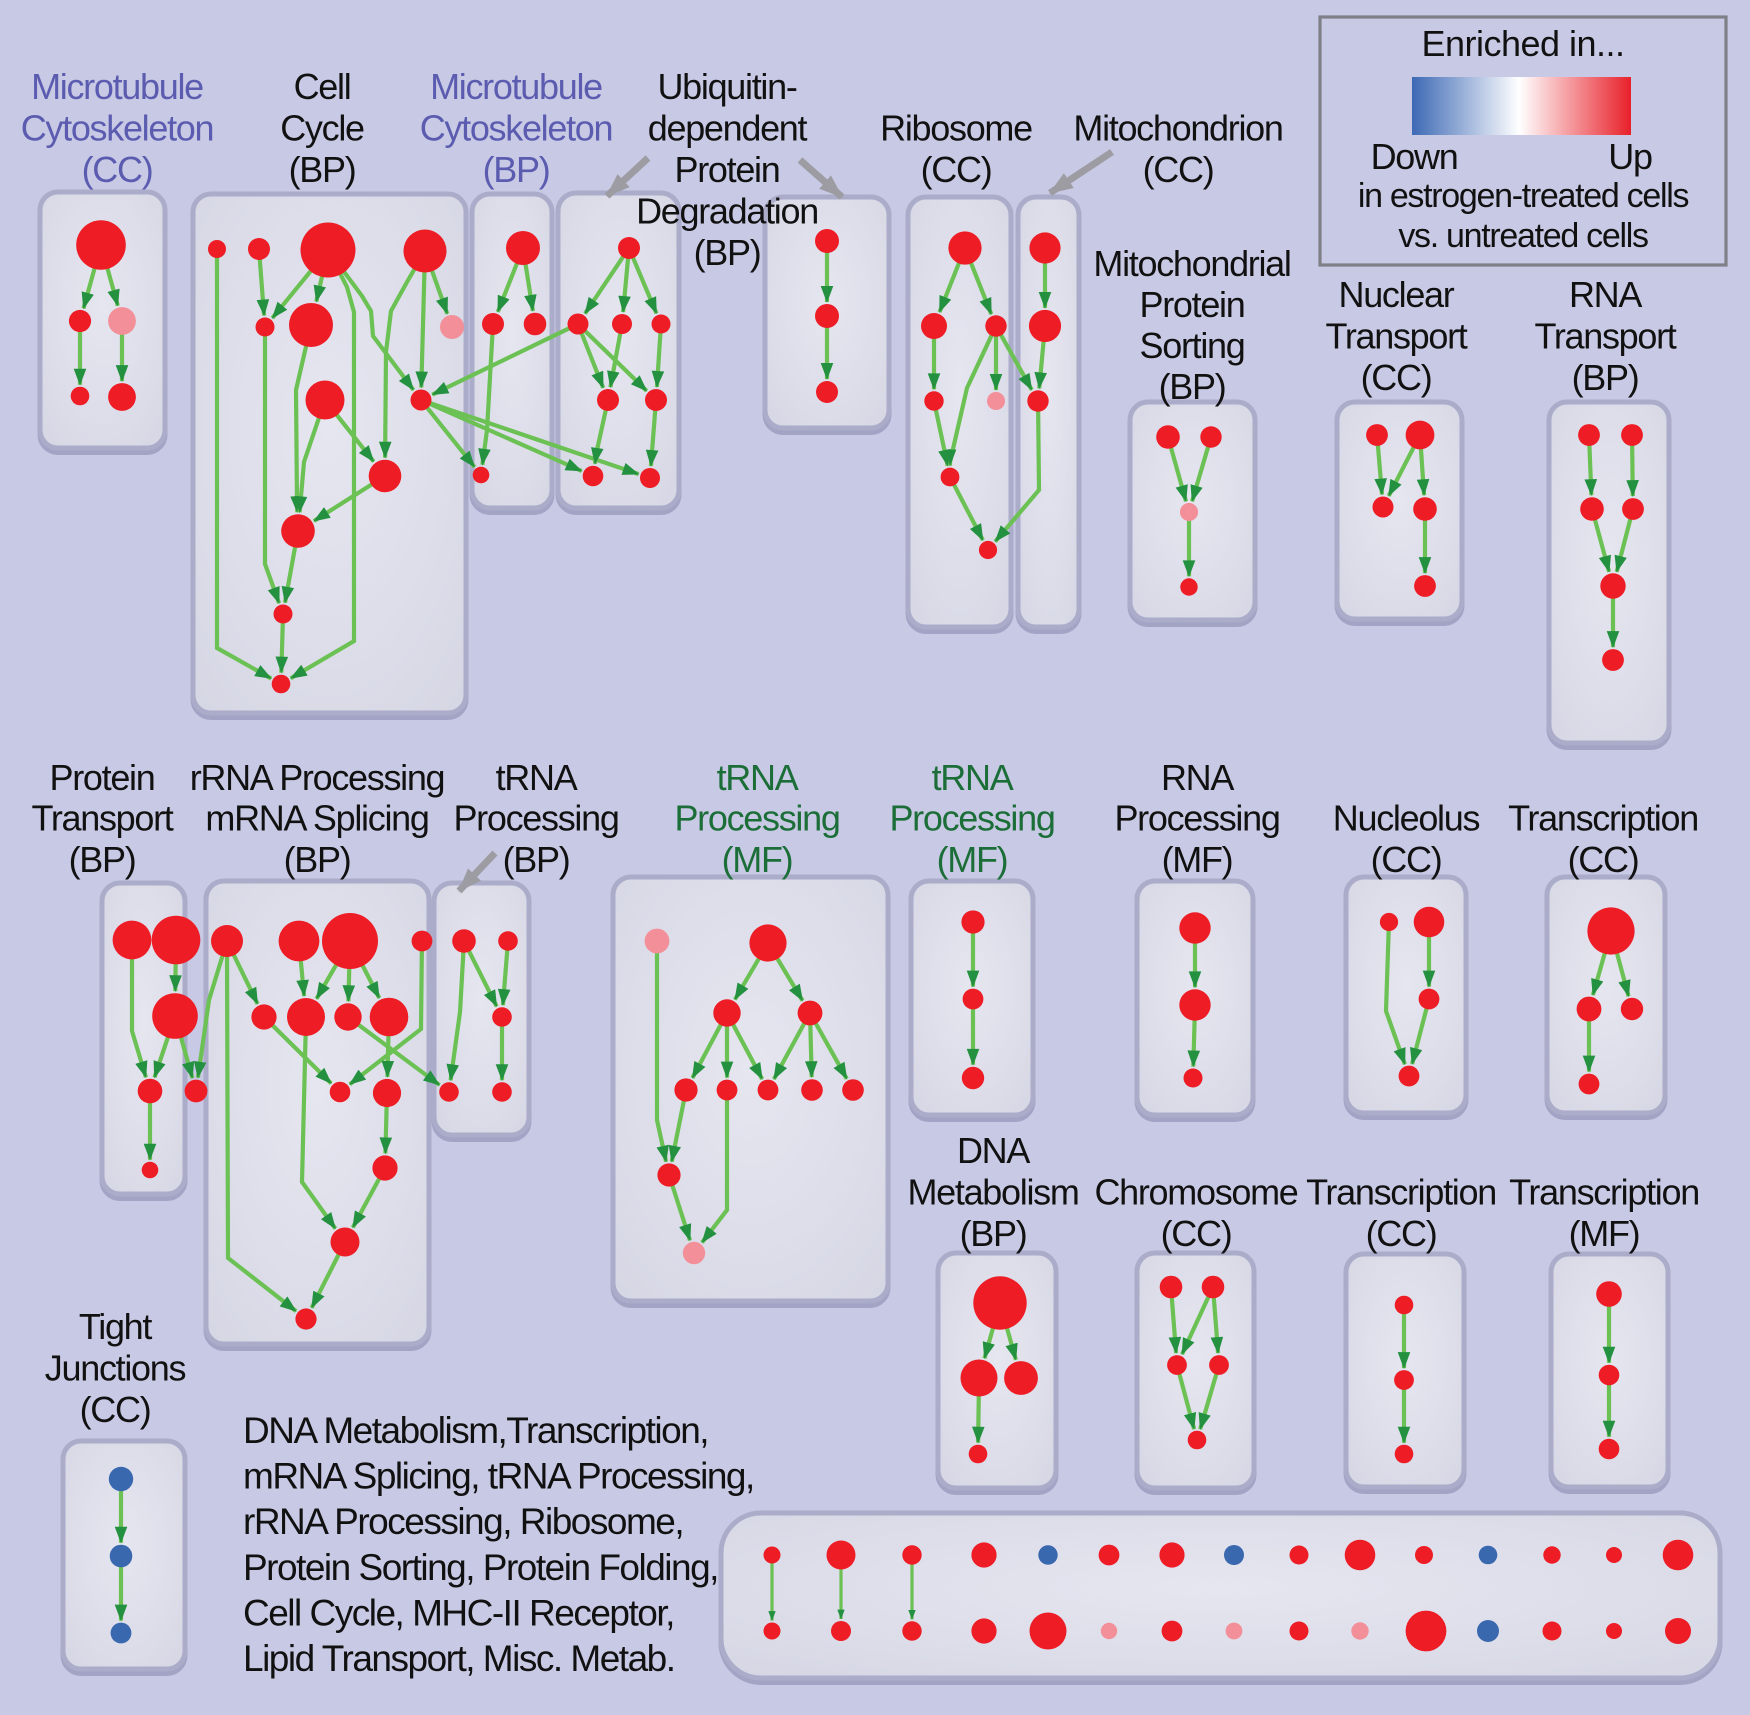  What do you see at coordinates (1630, 156) in the screenshot?
I see `svg-text: Up` at bounding box center [1630, 156].